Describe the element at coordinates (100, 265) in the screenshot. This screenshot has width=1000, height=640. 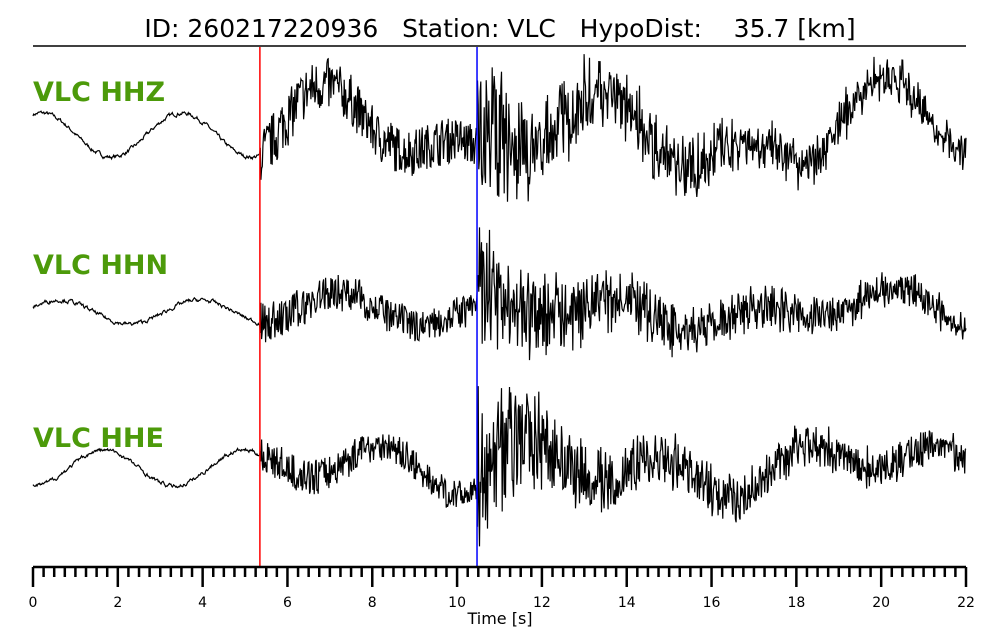
I see `channel-label-hhn: VLC HHN` at that location.